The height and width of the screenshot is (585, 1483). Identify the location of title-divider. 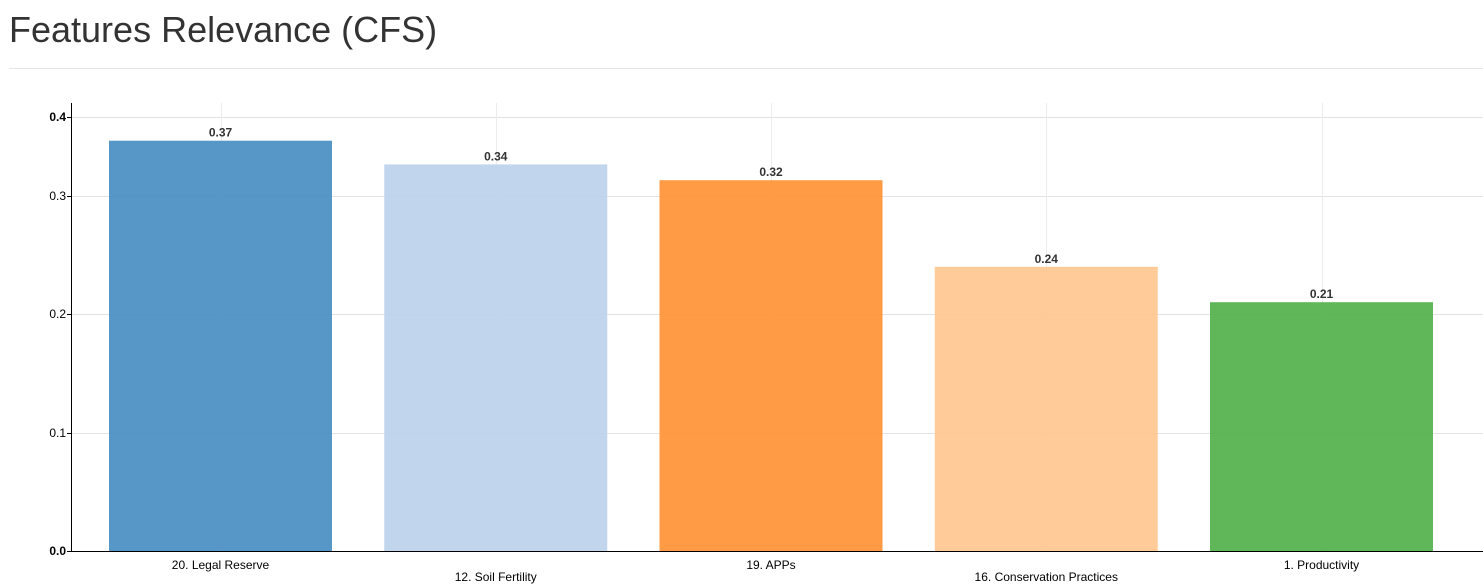
(746, 68).